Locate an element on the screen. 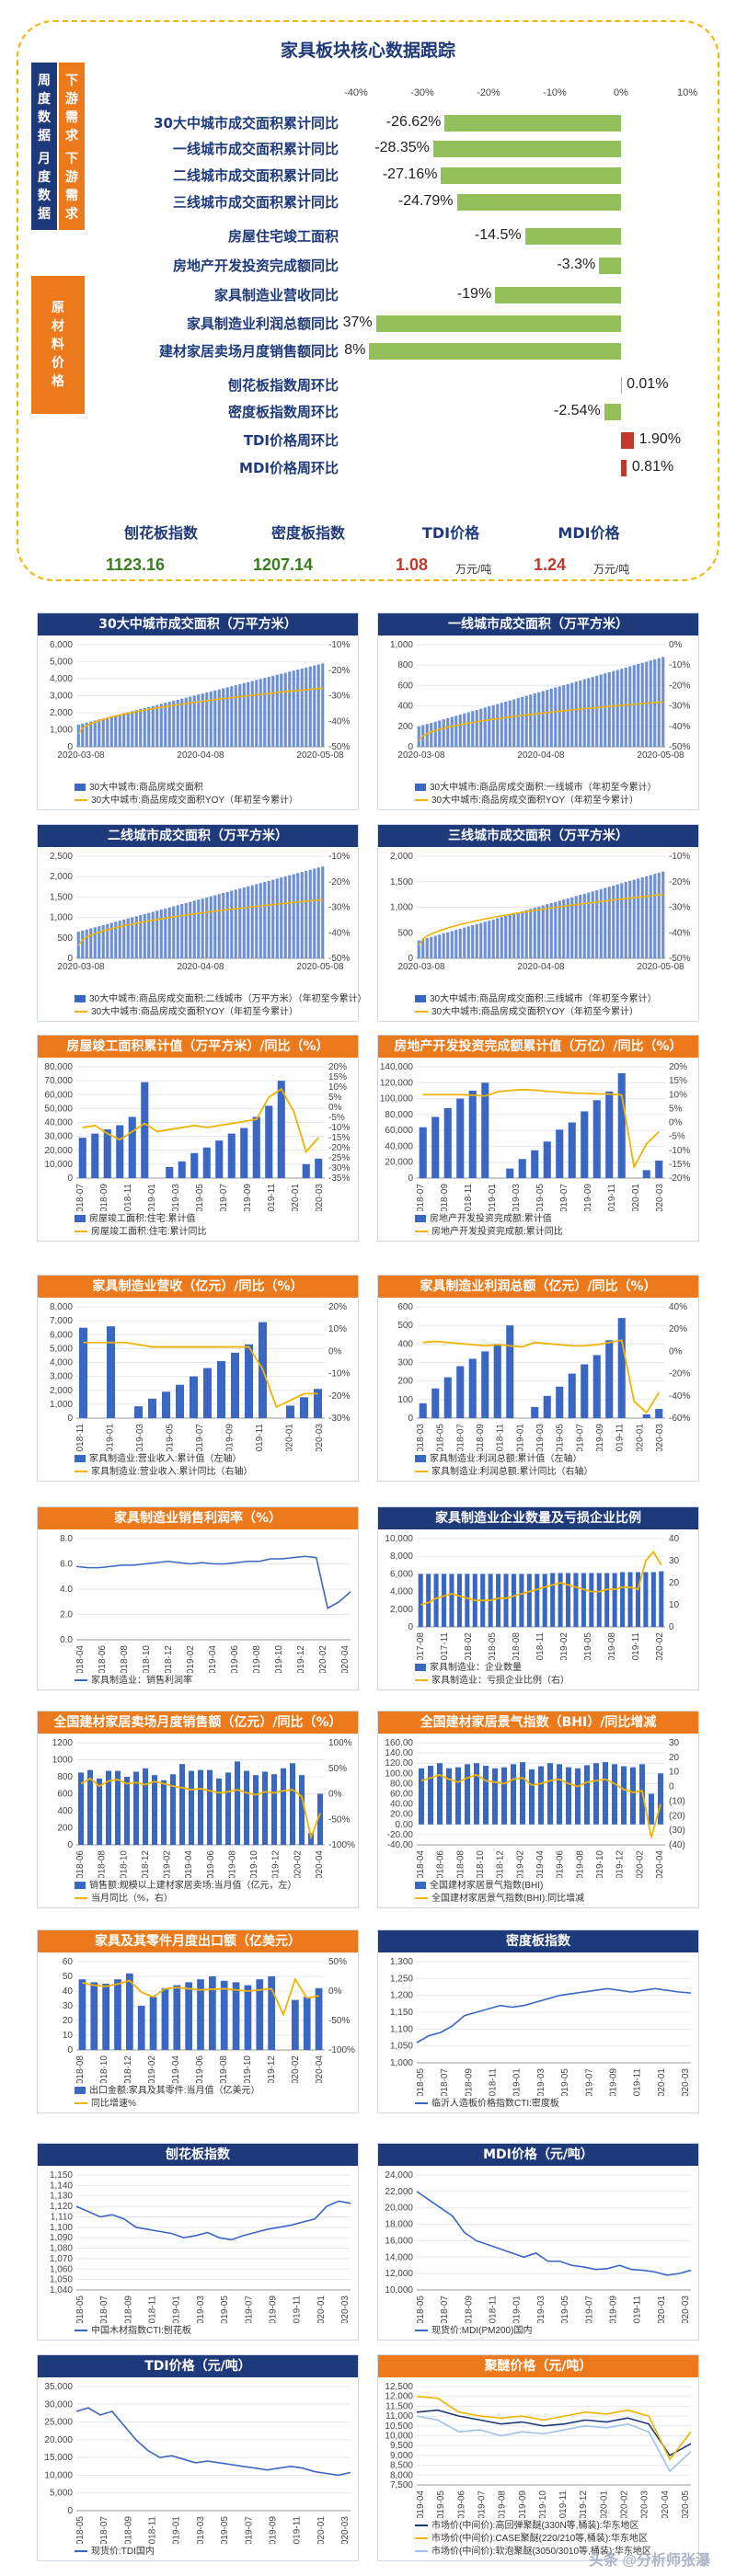  y2-tick-label: 15% is located at coordinates (337, 1077).